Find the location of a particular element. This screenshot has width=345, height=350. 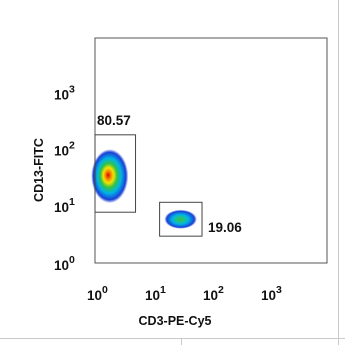

y-tick-label-3: 10³ is located at coordinates (64, 92).